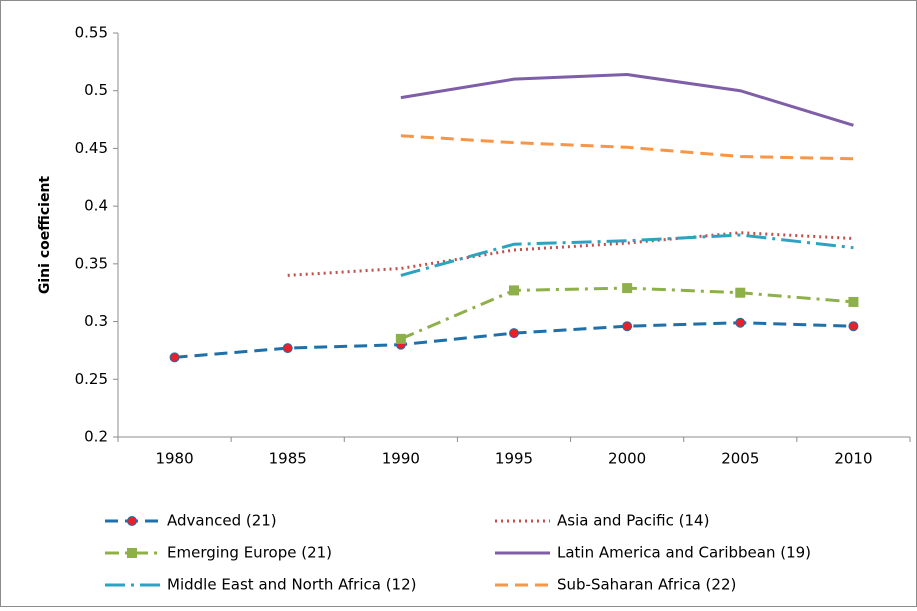 Image resolution: width=917 pixels, height=611 pixels. Describe the element at coordinates (633, 521) in the screenshot. I see `legend-label: Asia and Pacific (14)` at that location.